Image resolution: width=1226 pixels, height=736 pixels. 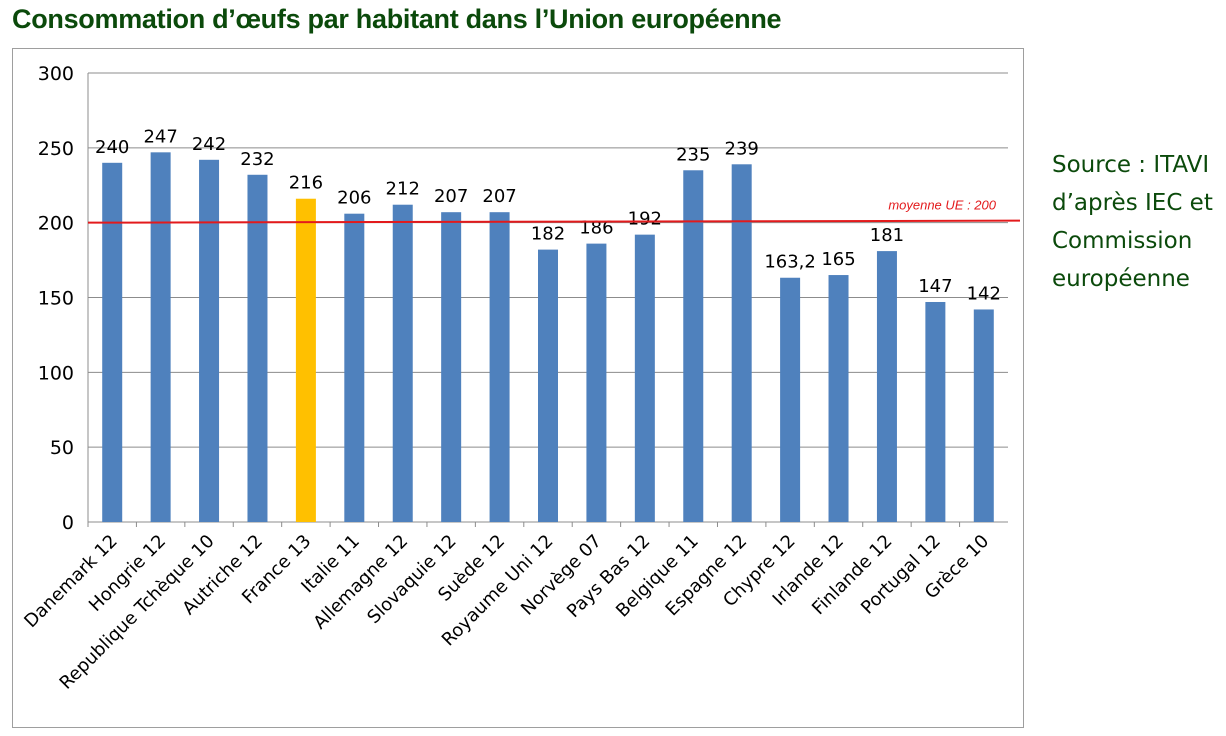 I want to click on mean-line, so click(x=554, y=221).